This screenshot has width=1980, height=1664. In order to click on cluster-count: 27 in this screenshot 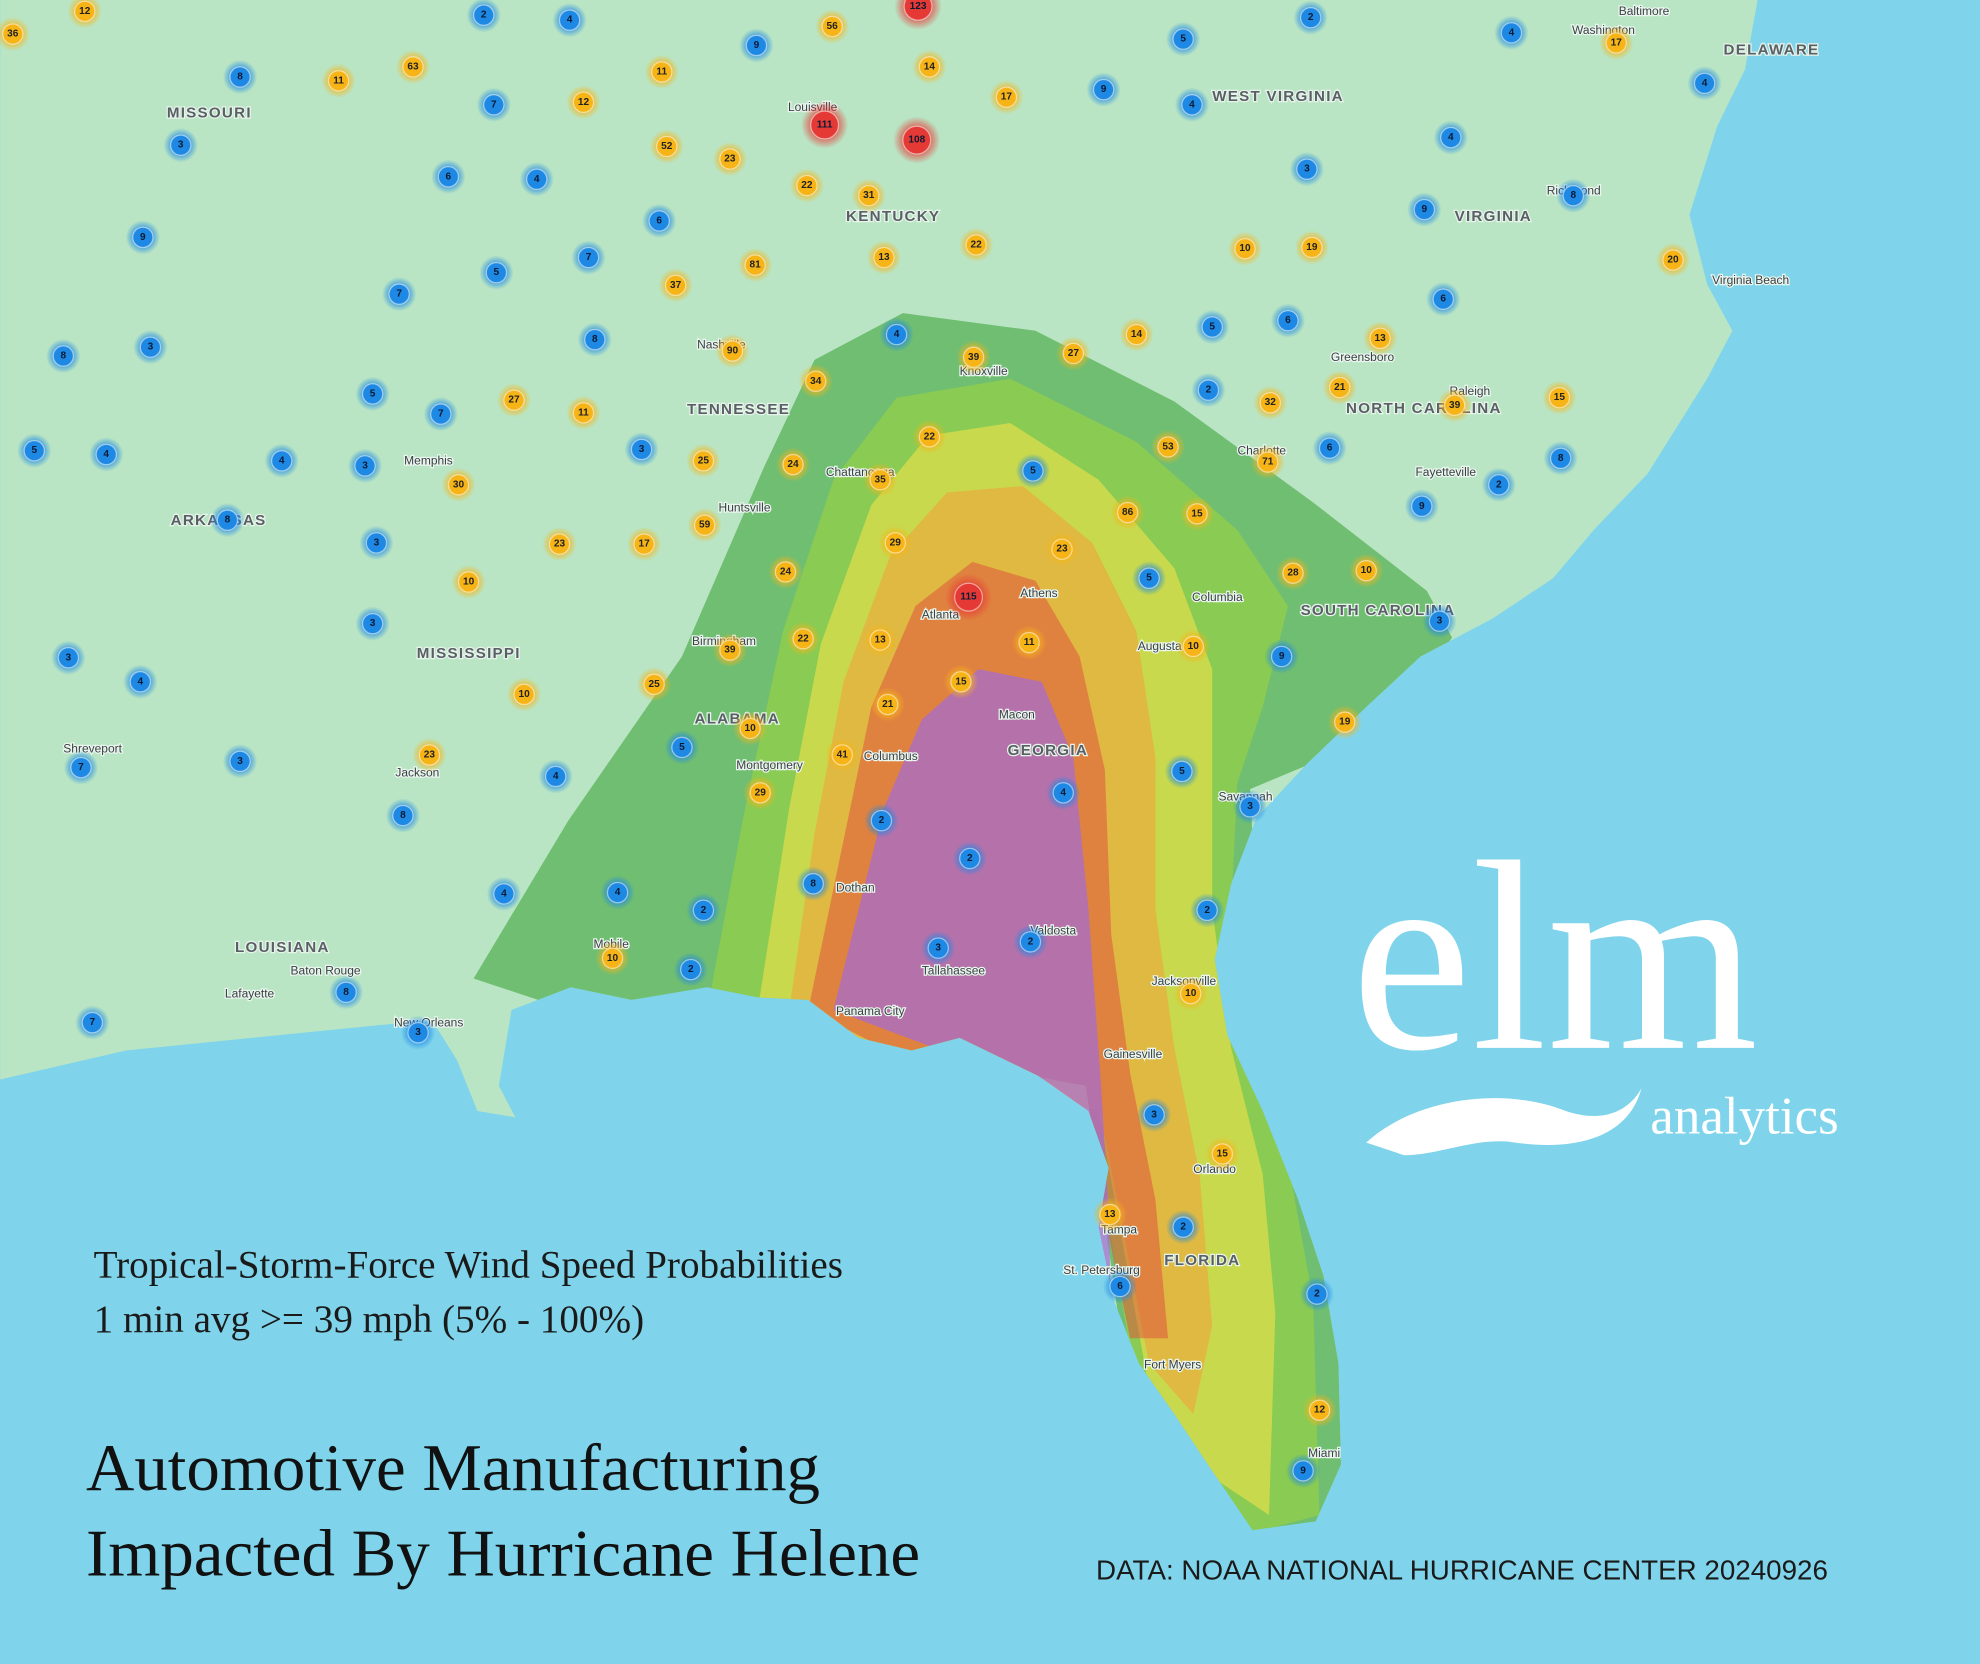, I will do `click(1074, 353)`.